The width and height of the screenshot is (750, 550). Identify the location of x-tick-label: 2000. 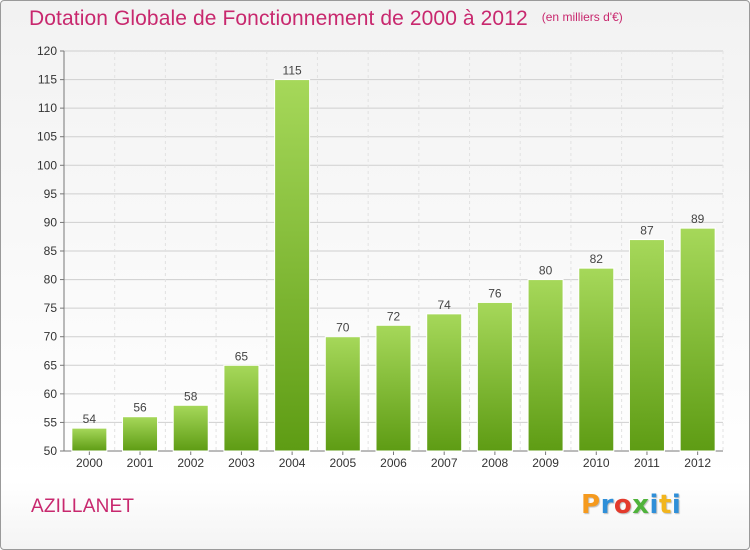
(89, 463).